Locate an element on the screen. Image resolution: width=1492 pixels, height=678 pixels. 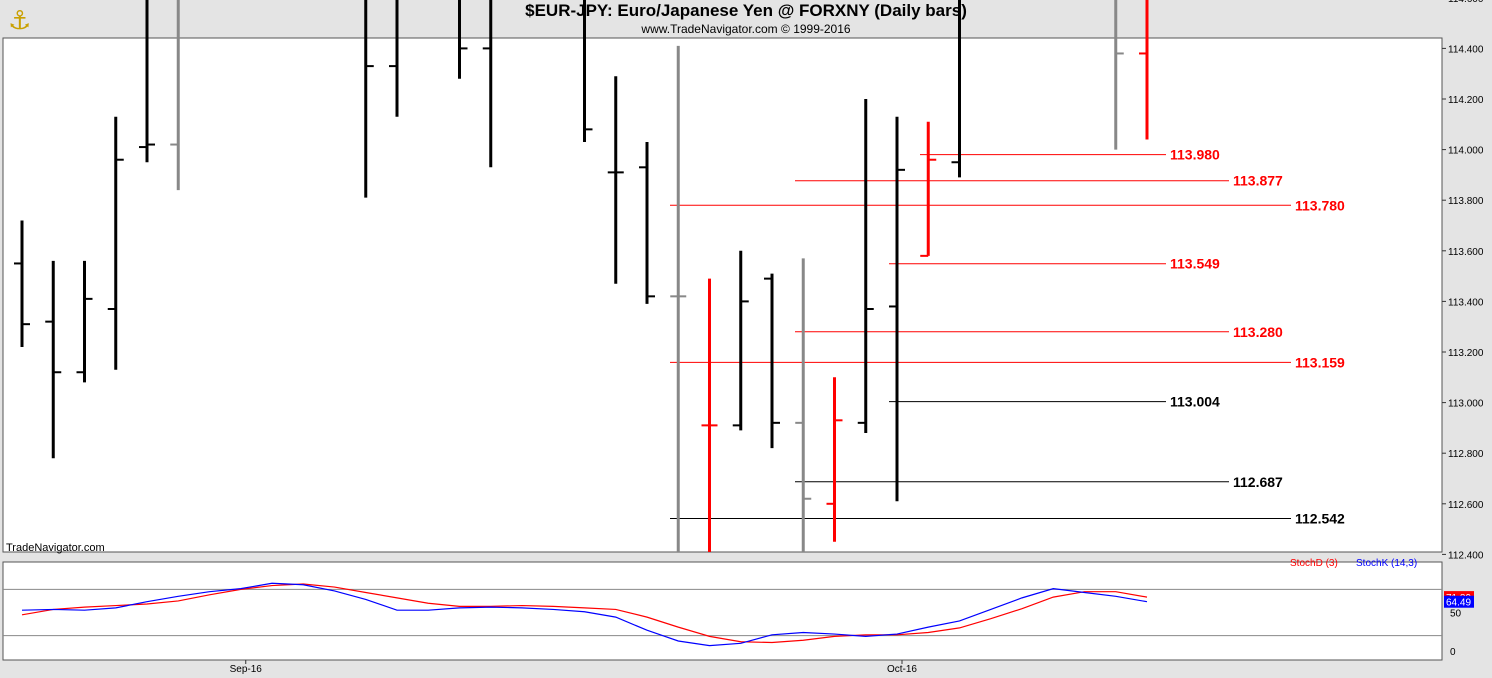
price-tick-label: 114.400 is located at coordinates (1466, 49).